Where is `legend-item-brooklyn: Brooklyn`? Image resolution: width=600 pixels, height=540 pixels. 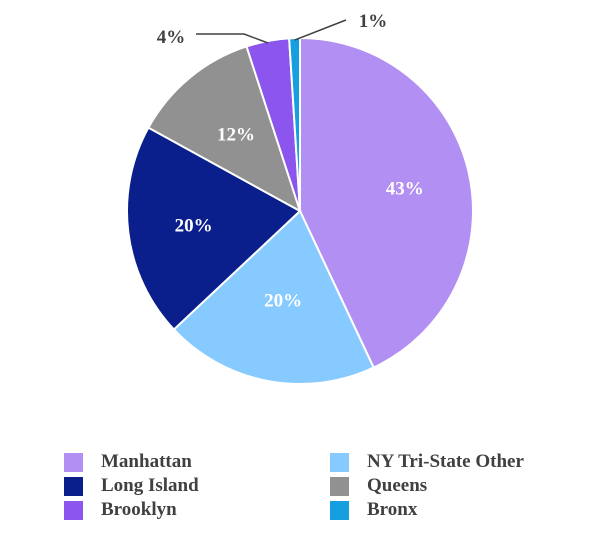
legend-item-brooklyn: Brooklyn is located at coordinates (120, 510).